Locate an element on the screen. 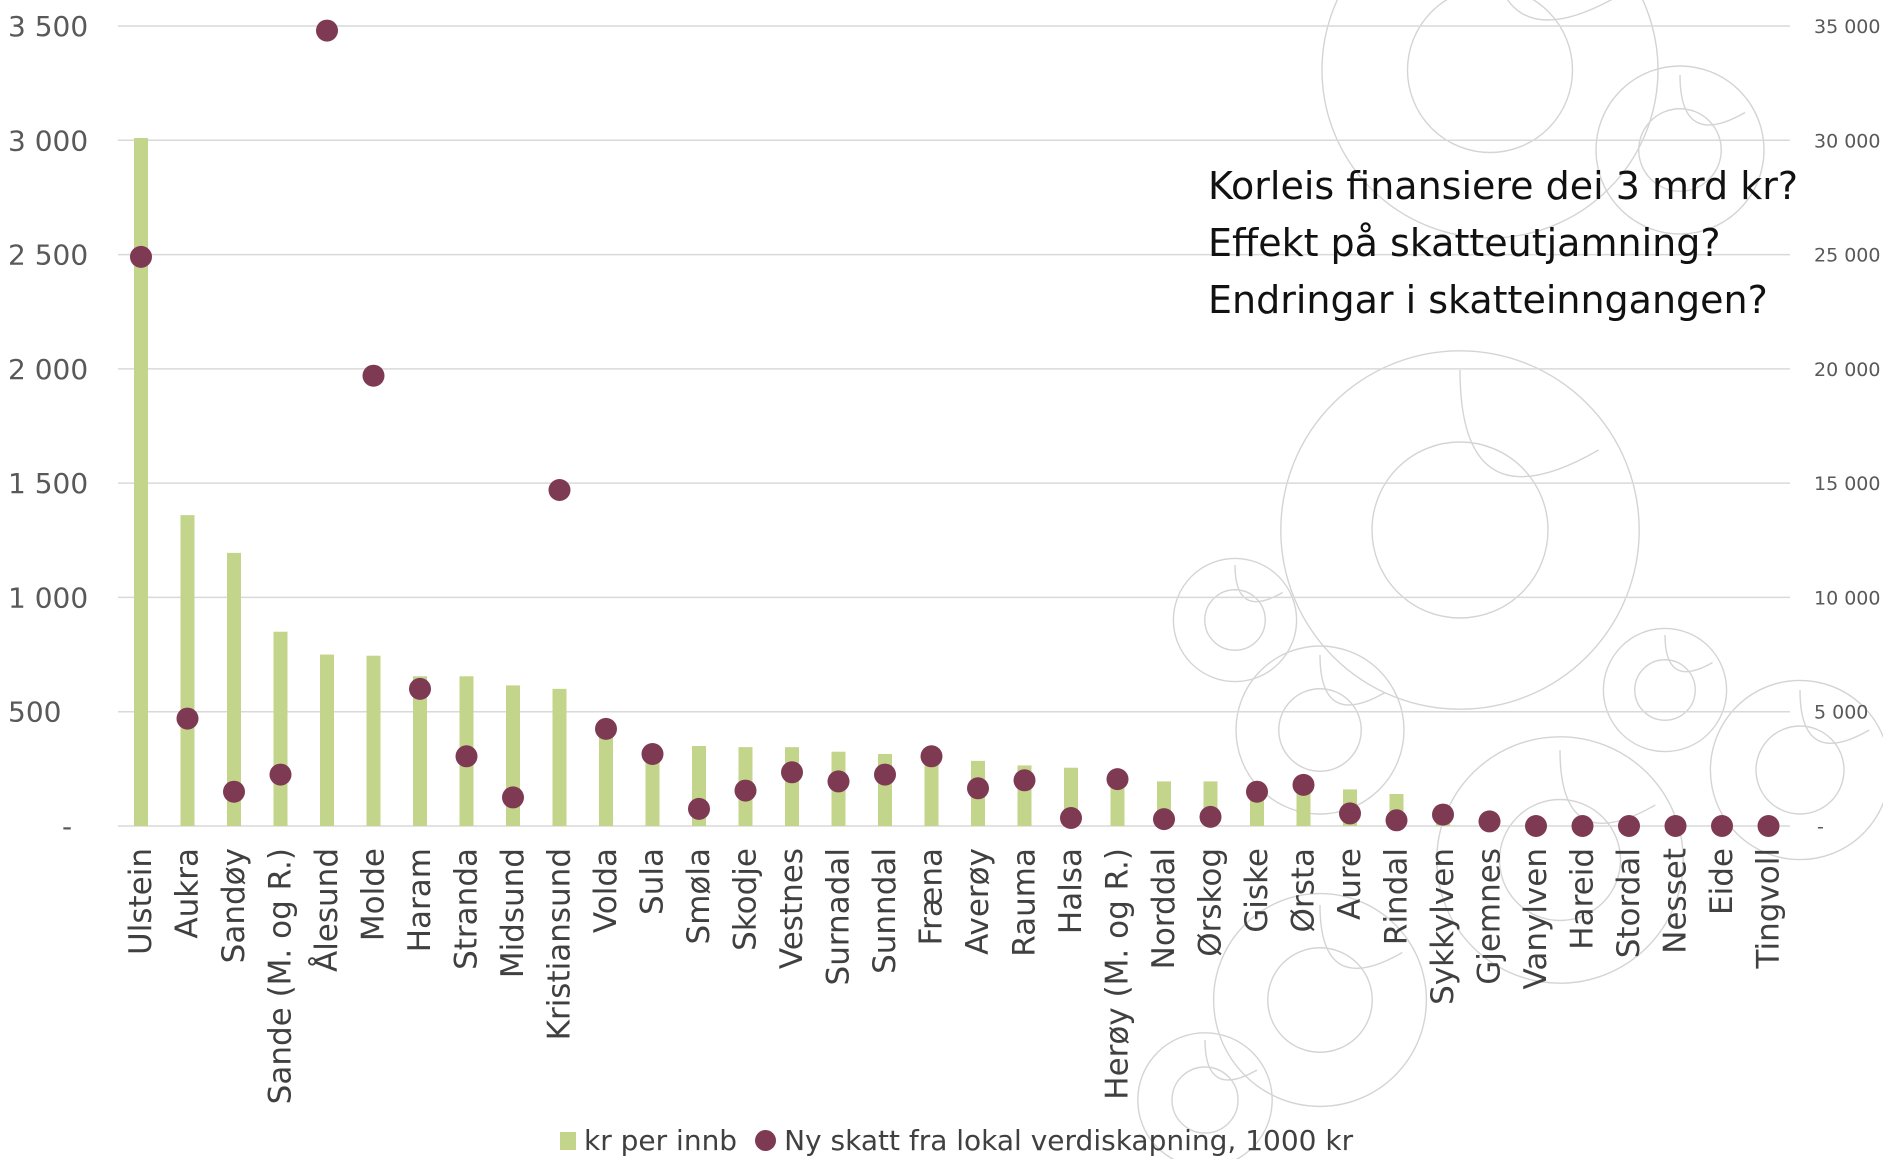 This screenshot has height=1159, width=1883. x-tick-label: Skodje is located at coordinates (746, 899).